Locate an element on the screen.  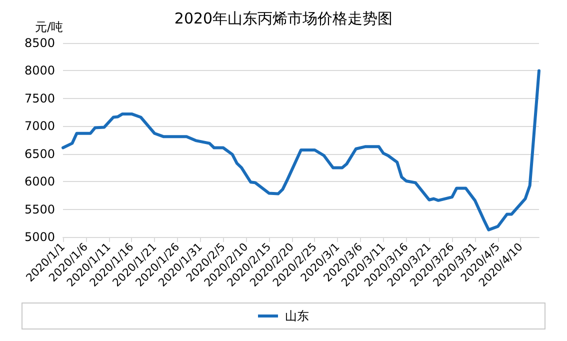
y-tick-label: 5000 is located at coordinates (39, 237).